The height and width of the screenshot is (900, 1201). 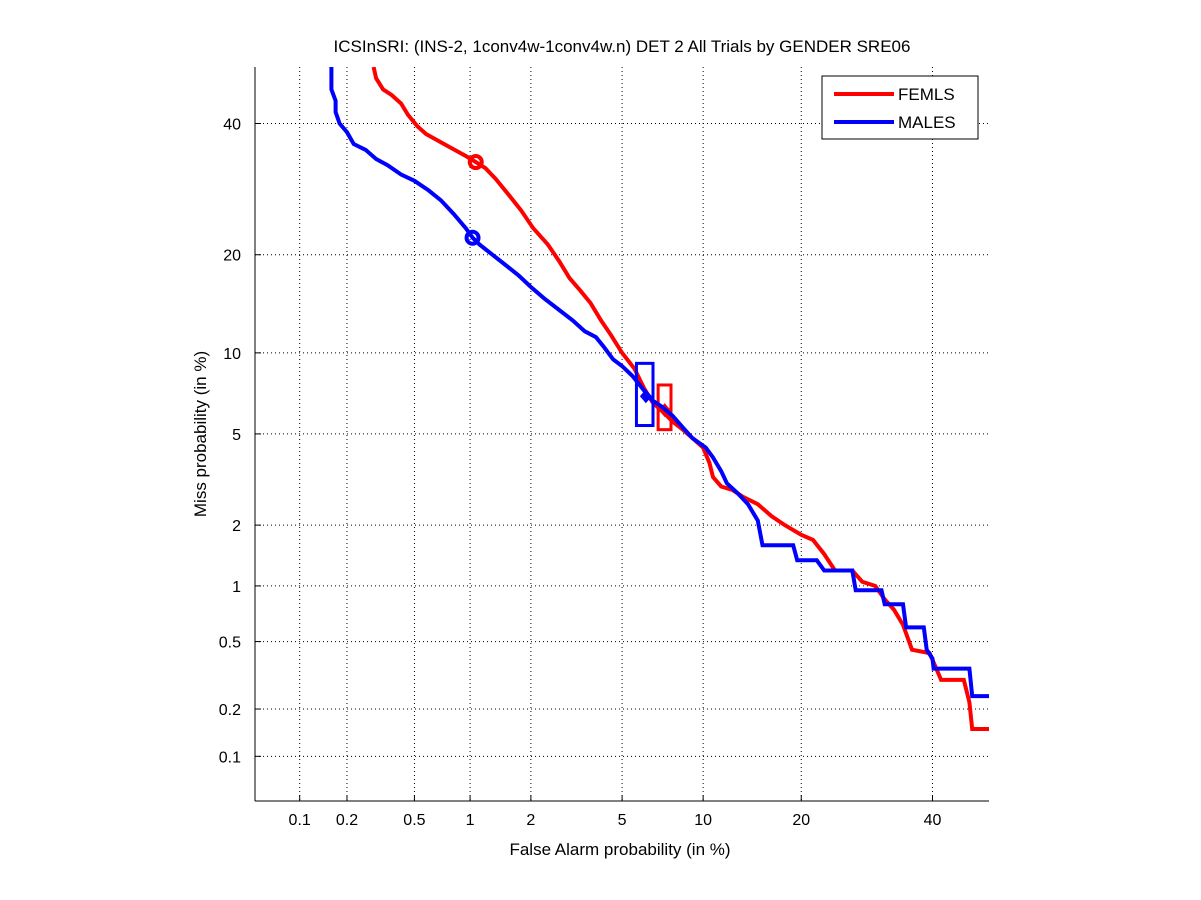 I want to click on x-tick-label: 10, so click(x=703, y=820).